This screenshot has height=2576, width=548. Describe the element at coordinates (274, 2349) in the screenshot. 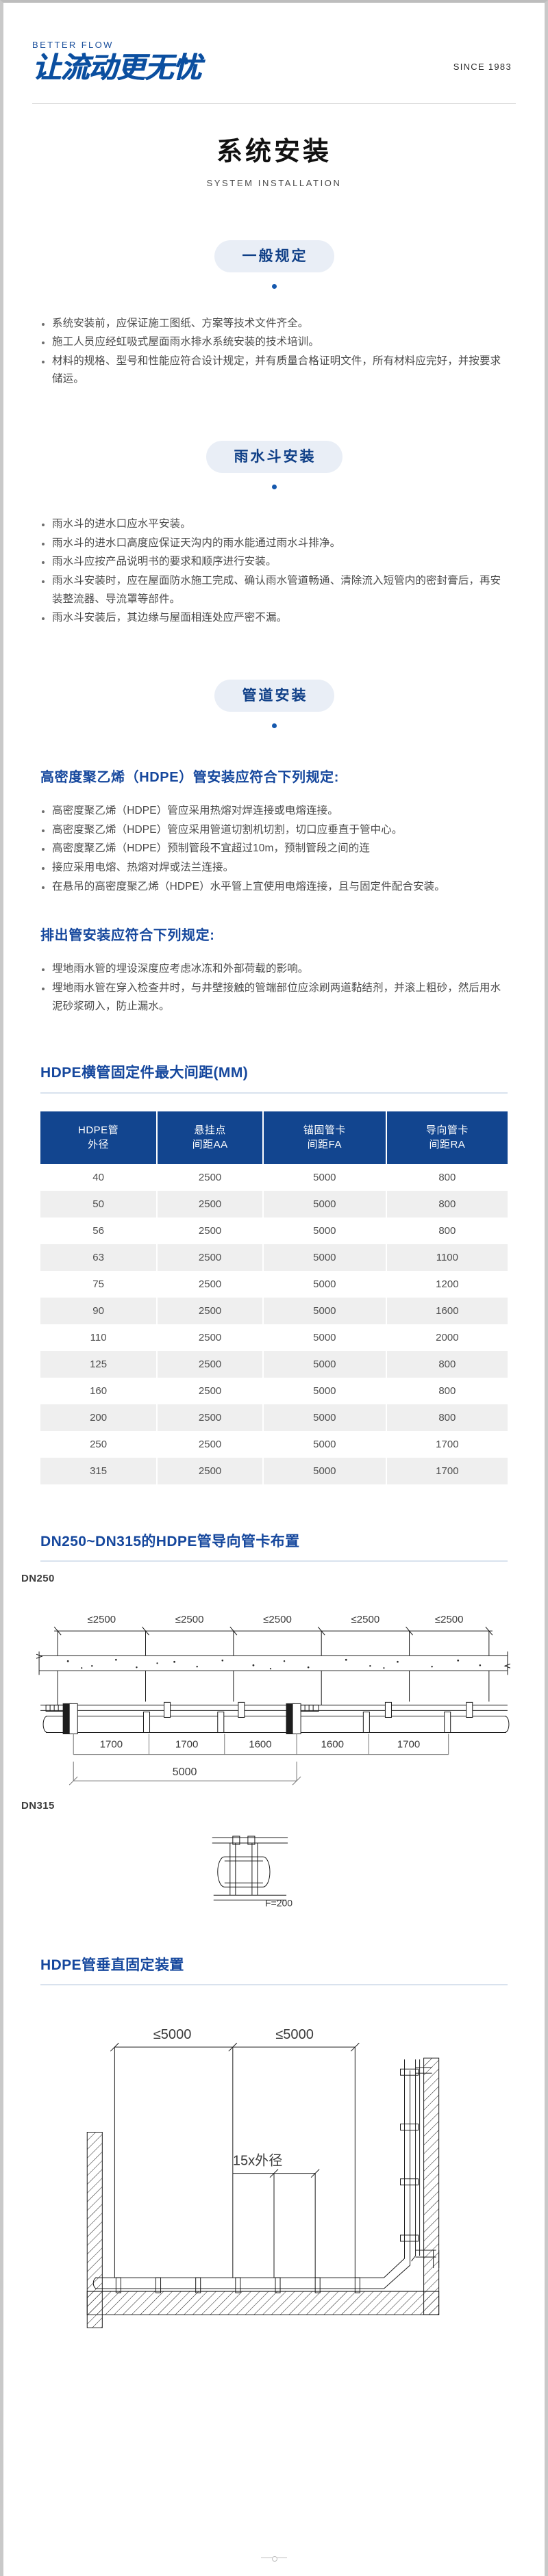

I see `footer-spacer` at that location.